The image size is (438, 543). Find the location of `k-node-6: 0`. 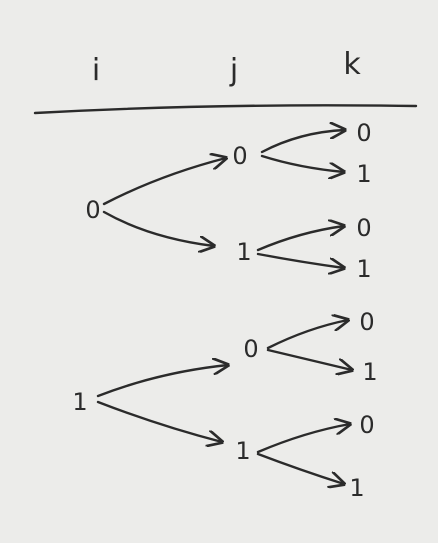

k-node-6: 0 is located at coordinates (366, 425).